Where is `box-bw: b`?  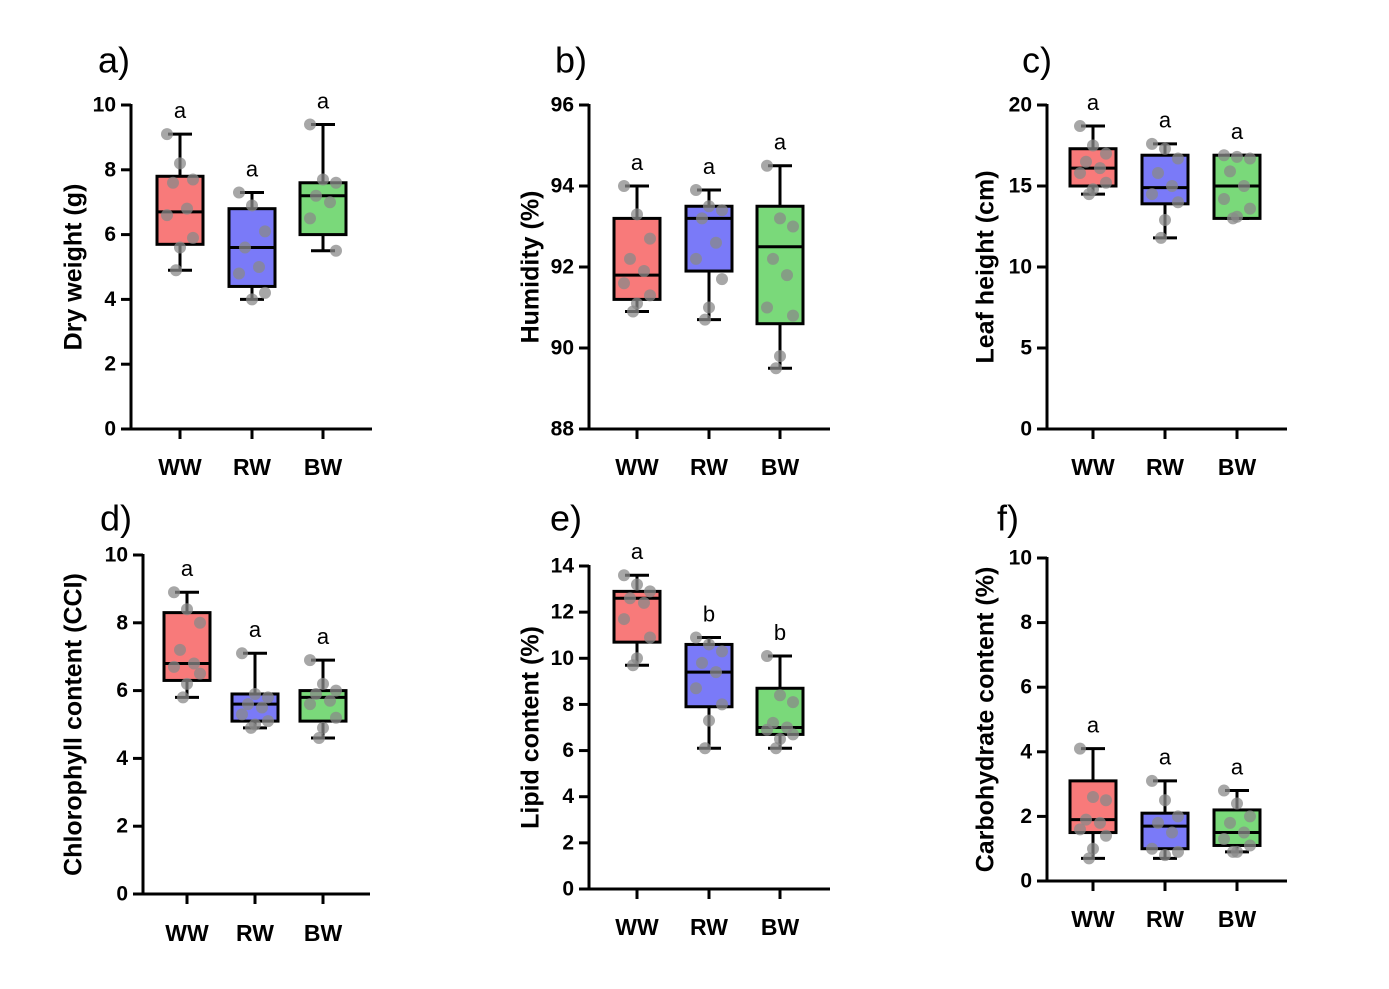 box-bw: b is located at coordinates (780, 687).